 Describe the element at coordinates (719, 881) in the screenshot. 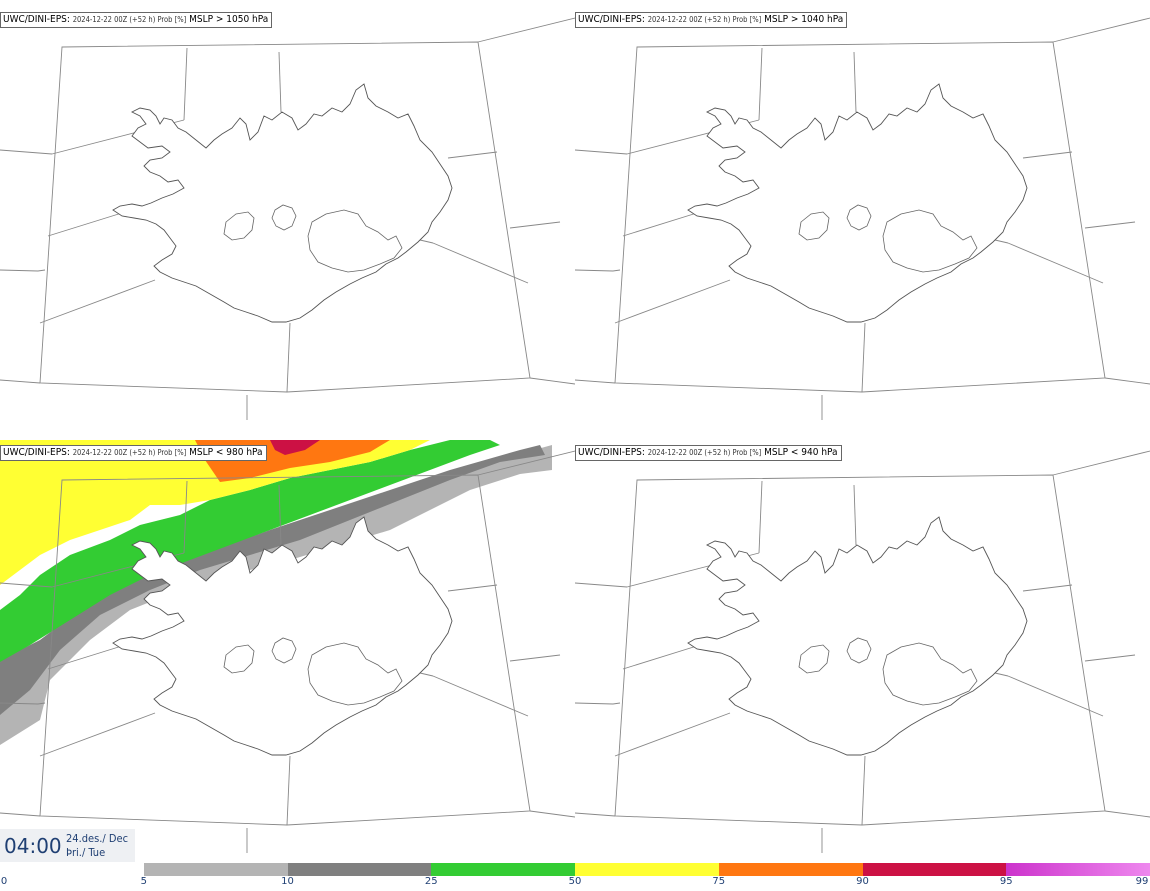

I see `colorbar-tick-label: 75` at that location.